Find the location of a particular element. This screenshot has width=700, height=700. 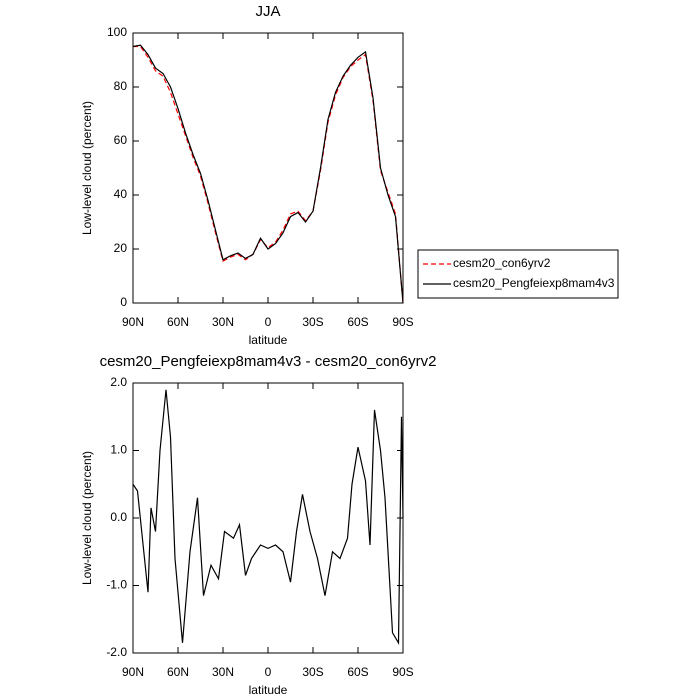

y-tick-label: 2.0 is located at coordinates (118, 382).